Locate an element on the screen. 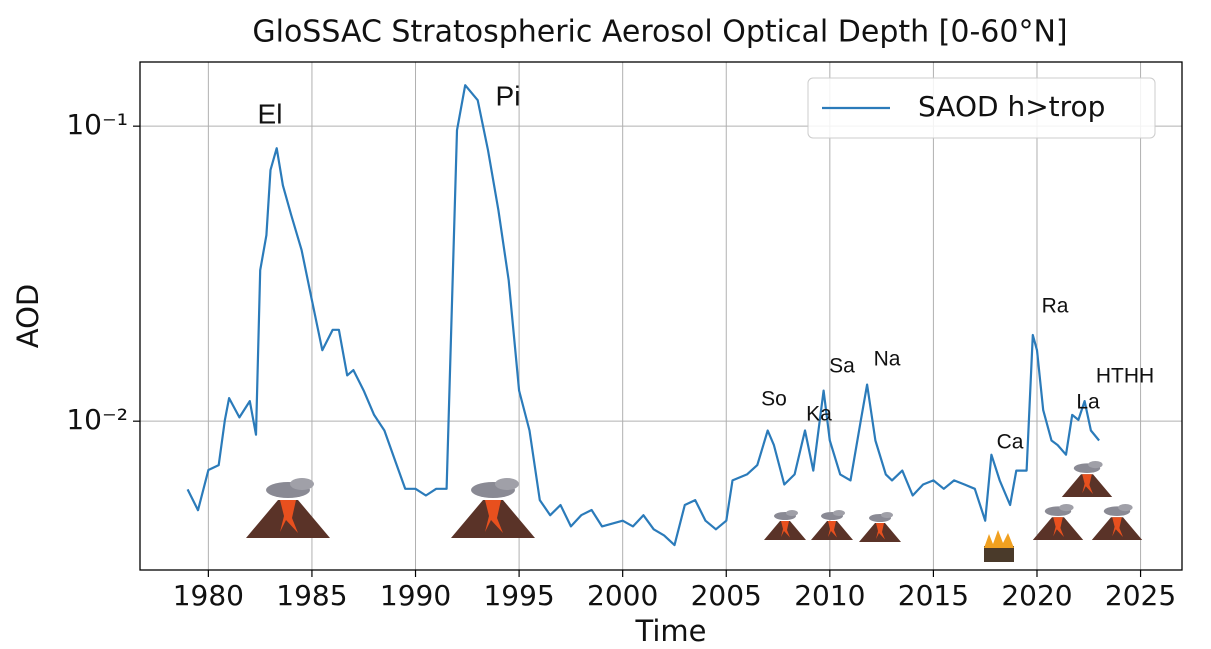  annotation: La is located at coordinates (1088, 402).